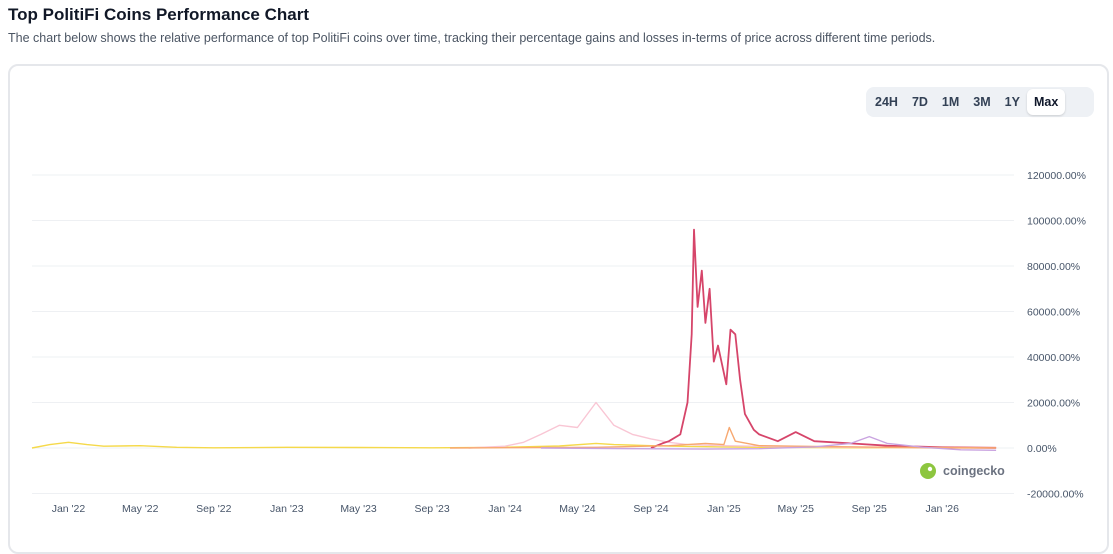 The width and height of the screenshot is (1113, 554). What do you see at coordinates (505, 509) in the screenshot?
I see `x-tick-label: Jan '24` at bounding box center [505, 509].